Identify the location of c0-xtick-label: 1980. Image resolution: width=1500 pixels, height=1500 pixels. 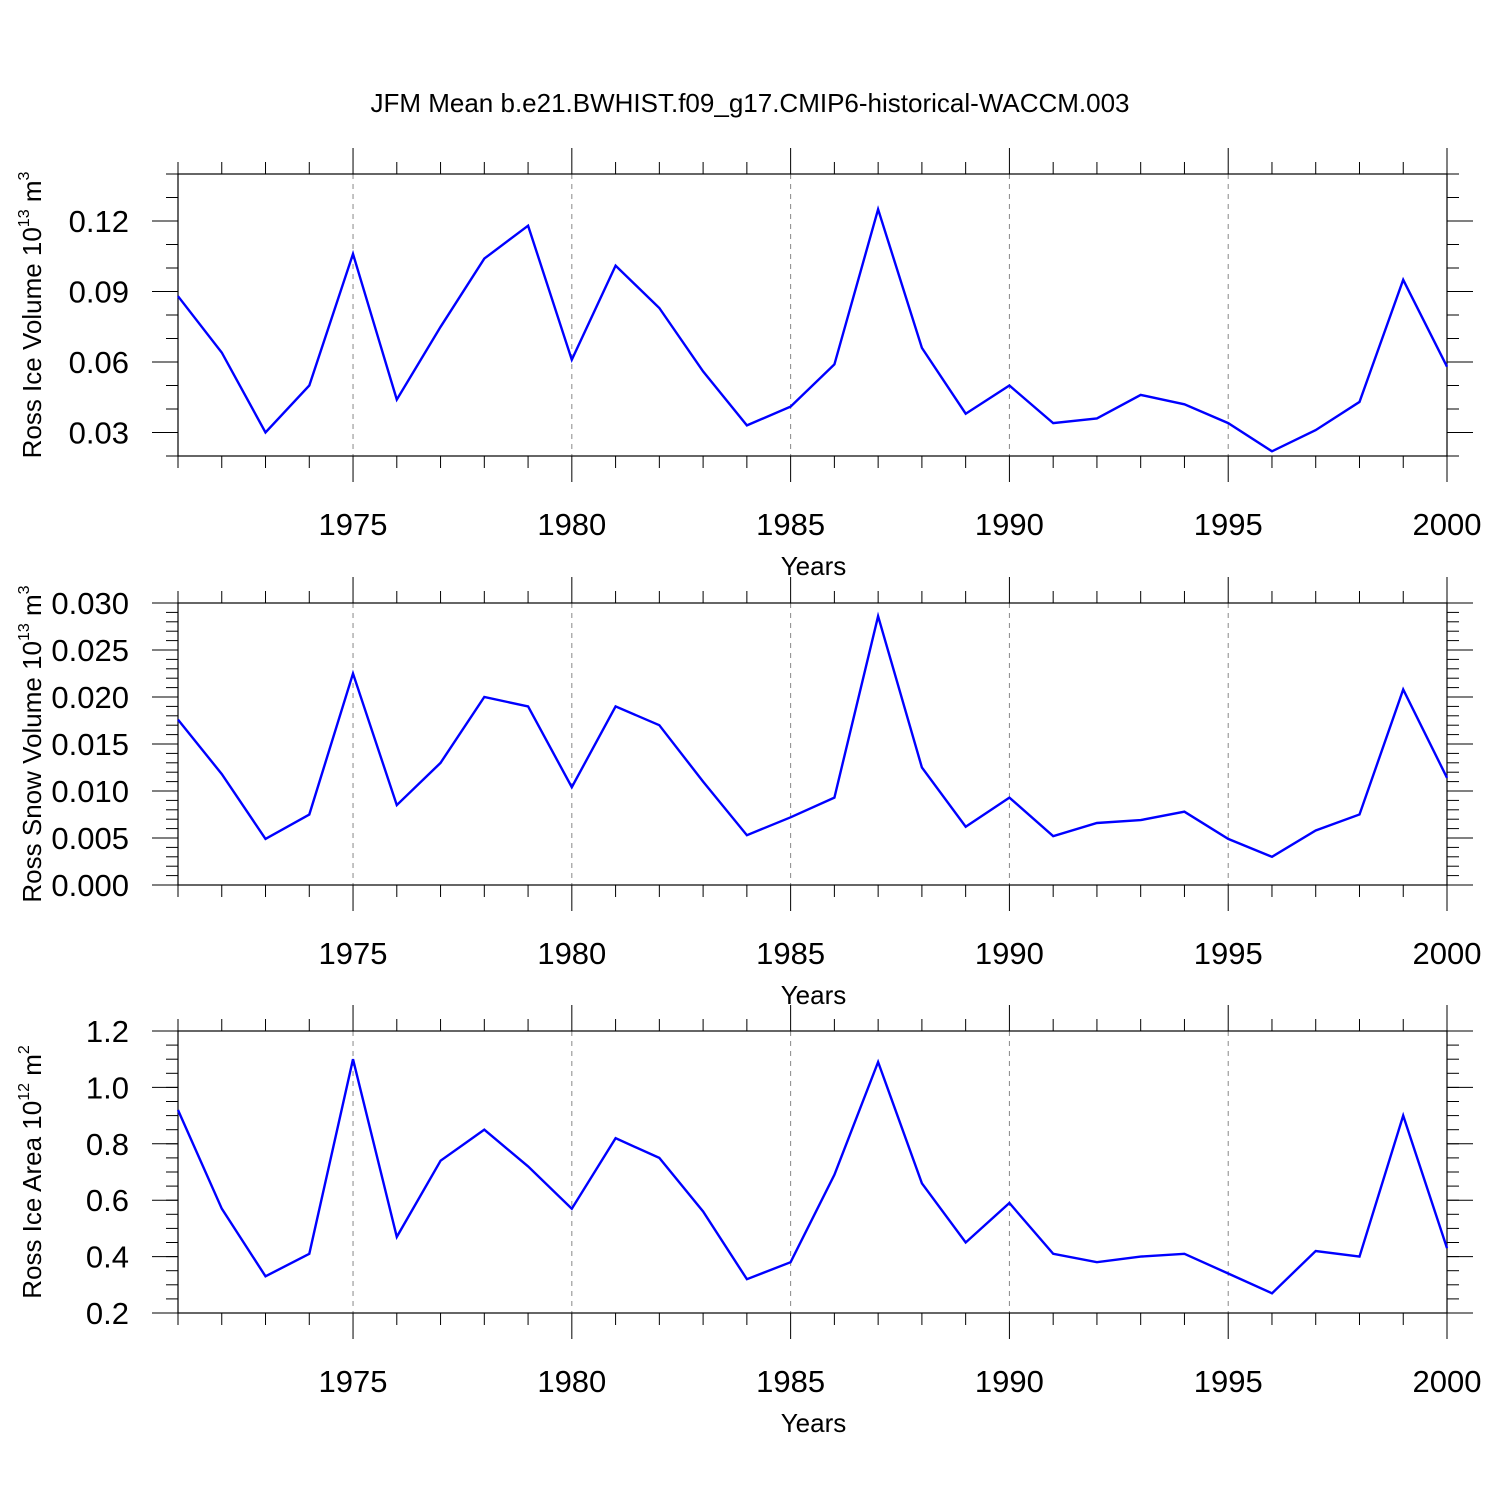
(571, 524).